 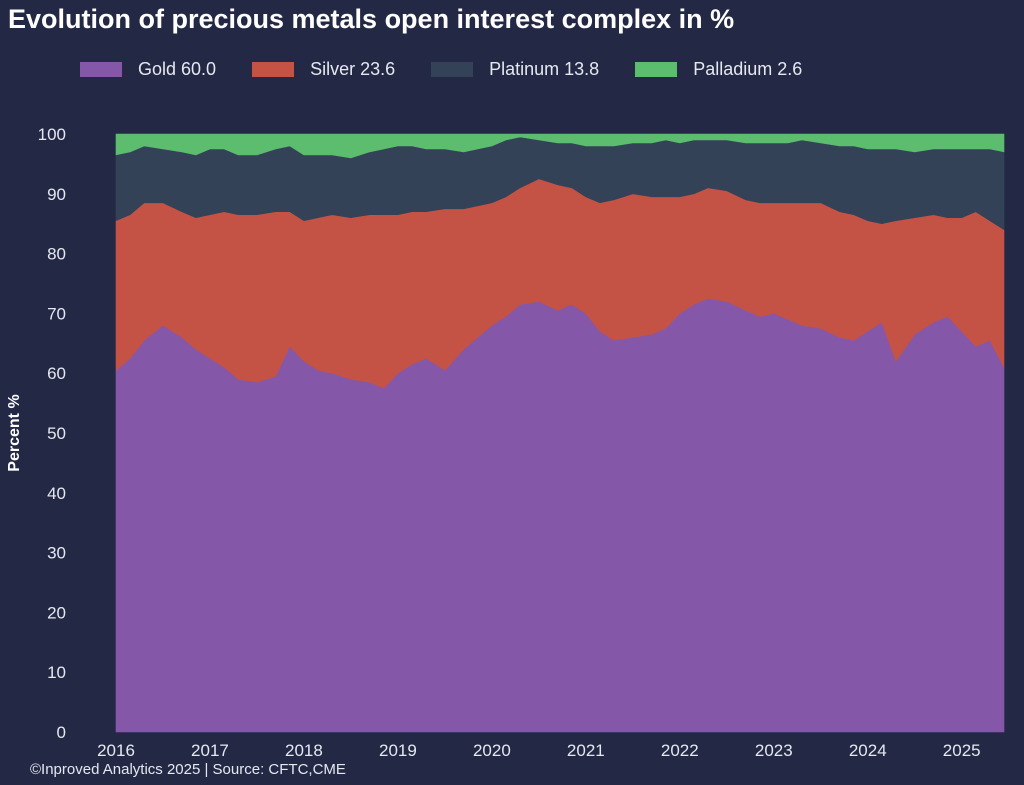 What do you see at coordinates (774, 750) in the screenshot?
I see `x-tick-label: 2023` at bounding box center [774, 750].